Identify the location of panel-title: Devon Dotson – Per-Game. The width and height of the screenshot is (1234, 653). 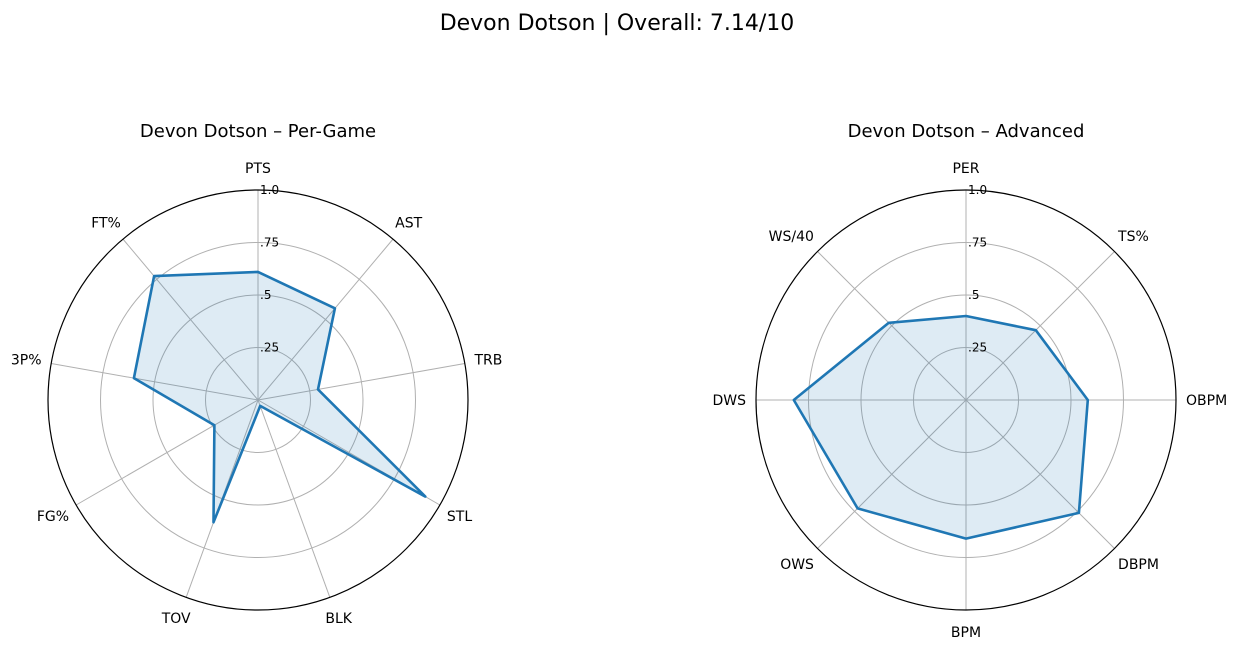
(258, 131).